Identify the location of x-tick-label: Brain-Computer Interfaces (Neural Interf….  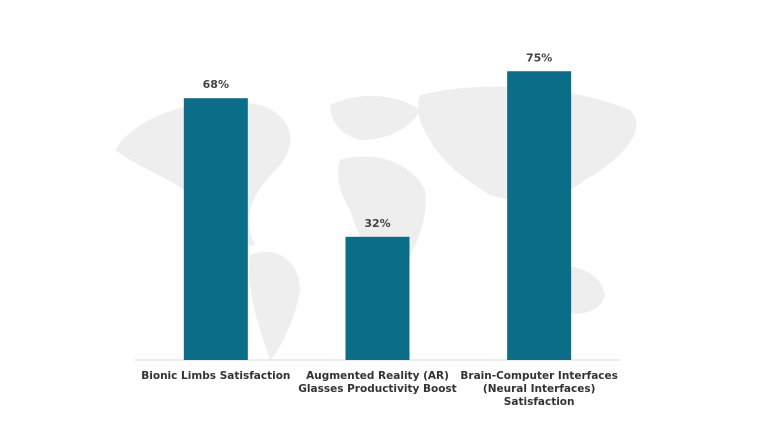
(539, 389).